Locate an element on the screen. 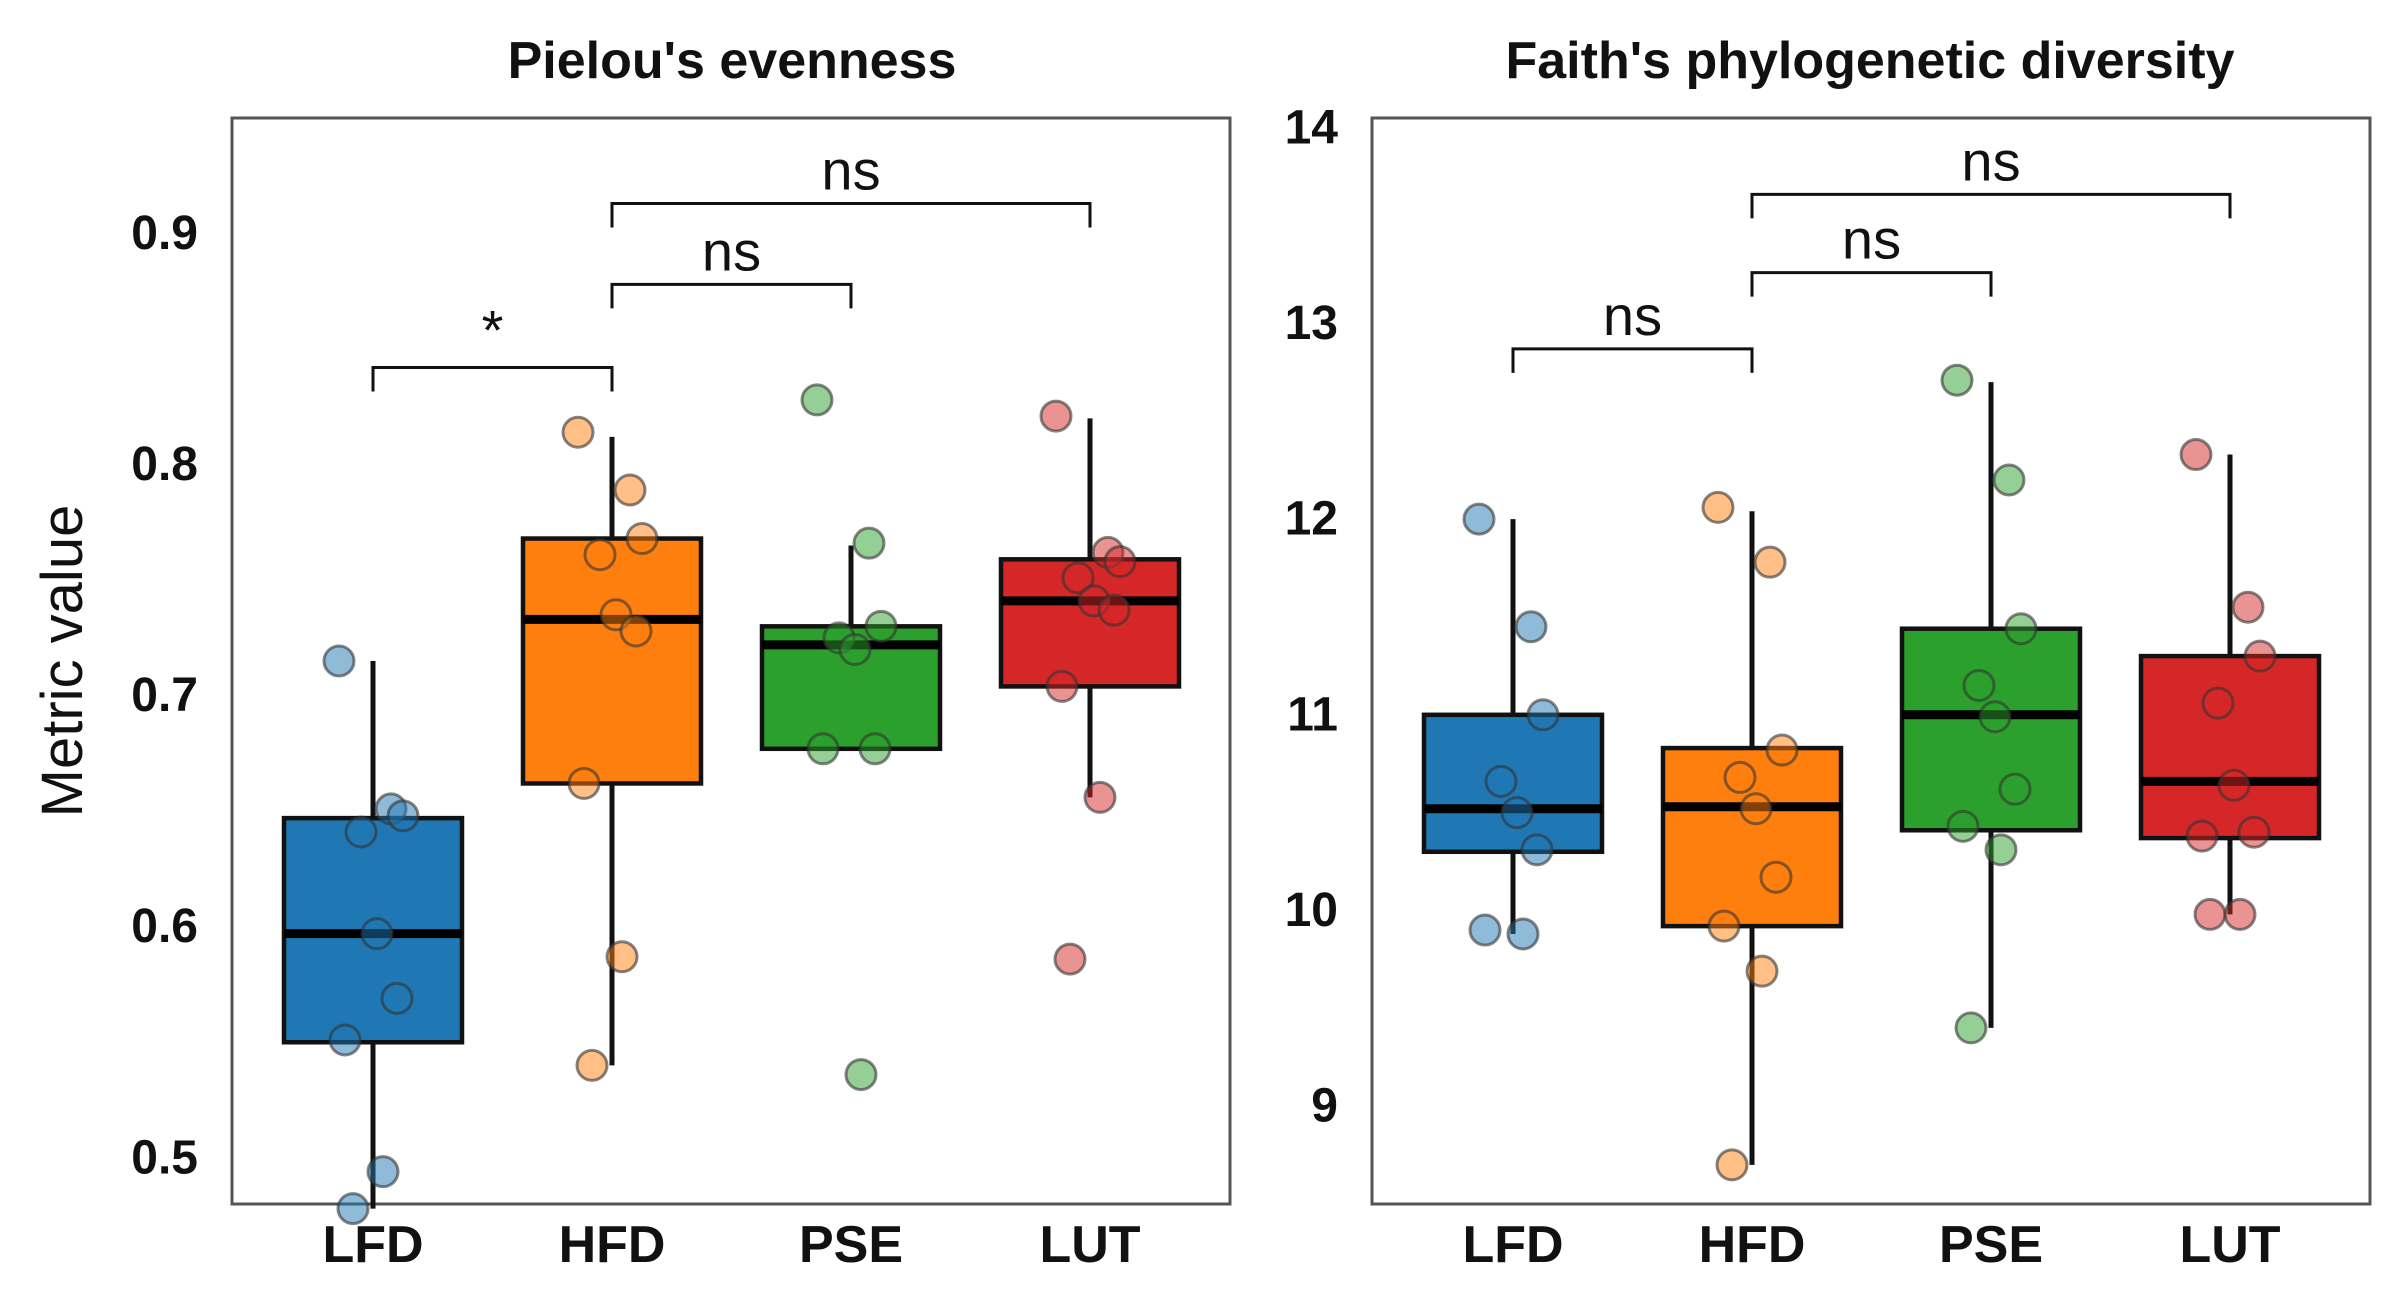  y-tick-label: 0.7 is located at coordinates (164, 695).